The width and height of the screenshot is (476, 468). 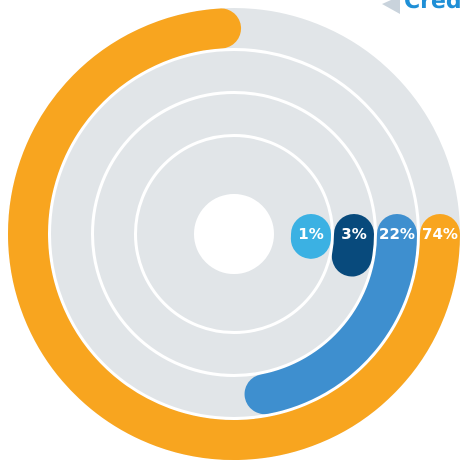 What do you see at coordinates (310, 234) in the screenshot?
I see `value-label: 1%` at bounding box center [310, 234].